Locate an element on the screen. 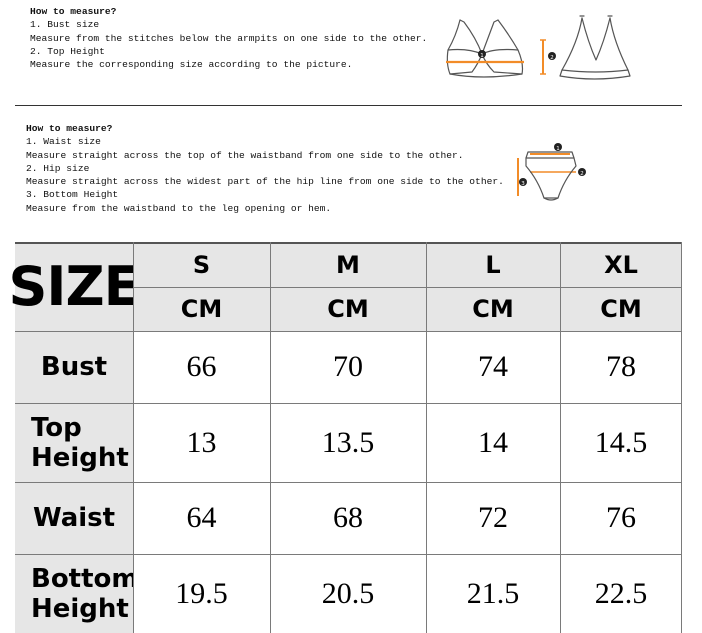 The height and width of the screenshot is (633, 702). bra-side-marker: 2 is located at coordinates (552, 58).